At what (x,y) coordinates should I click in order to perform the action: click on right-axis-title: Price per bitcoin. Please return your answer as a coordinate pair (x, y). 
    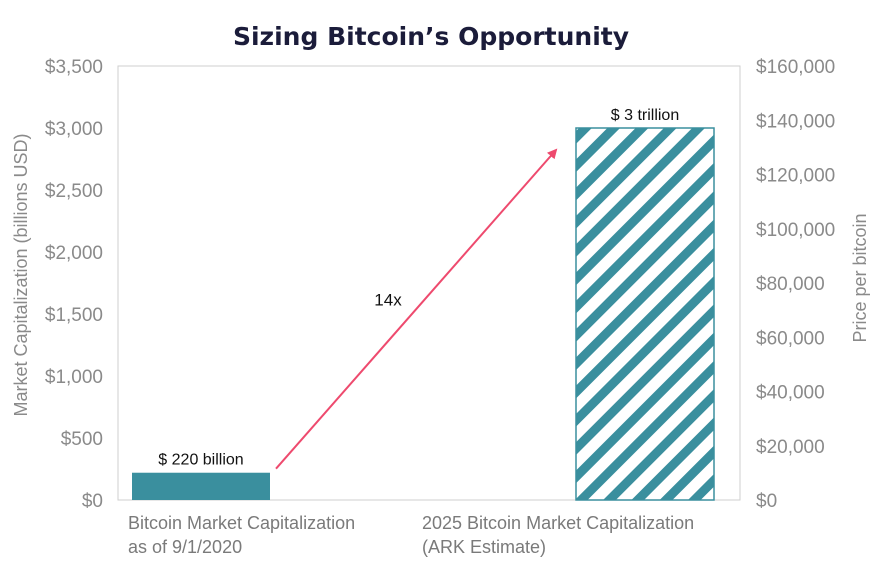
    Looking at the image, I should click on (860, 277).